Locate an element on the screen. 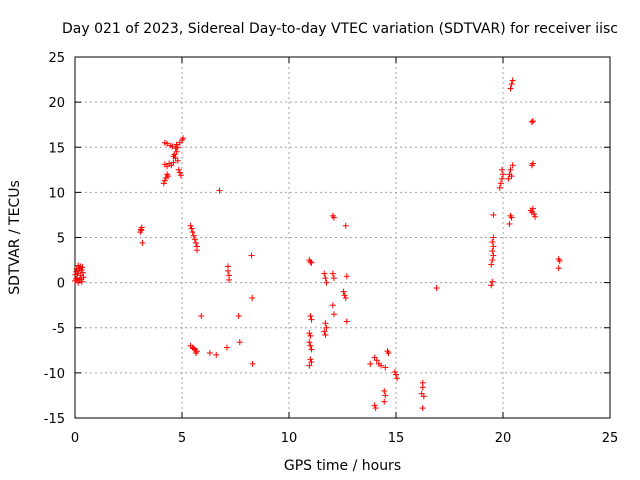 This screenshot has height=480, width=640. y-tick-label: 15 is located at coordinates (56, 148).